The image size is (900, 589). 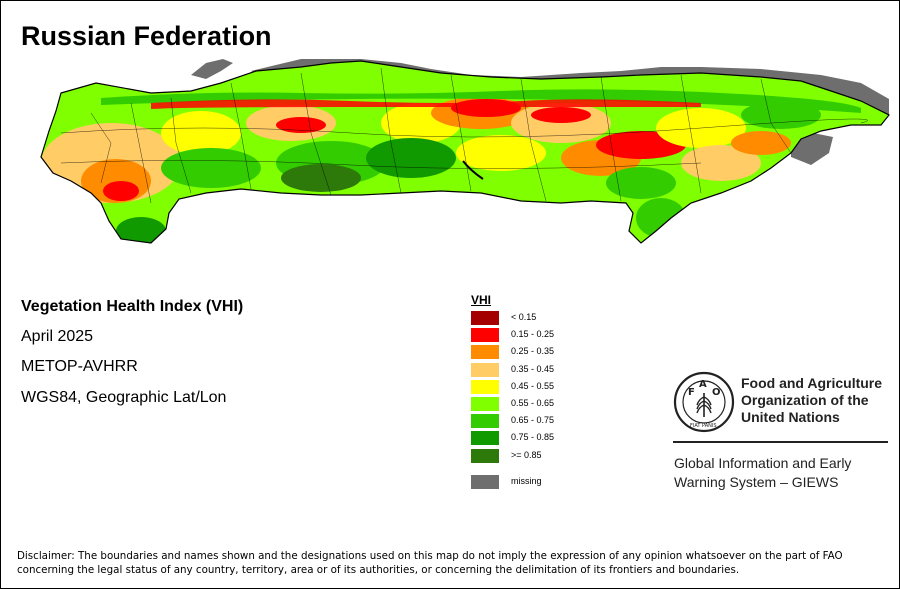 I want to click on svg-text: F, so click(x=691, y=392).